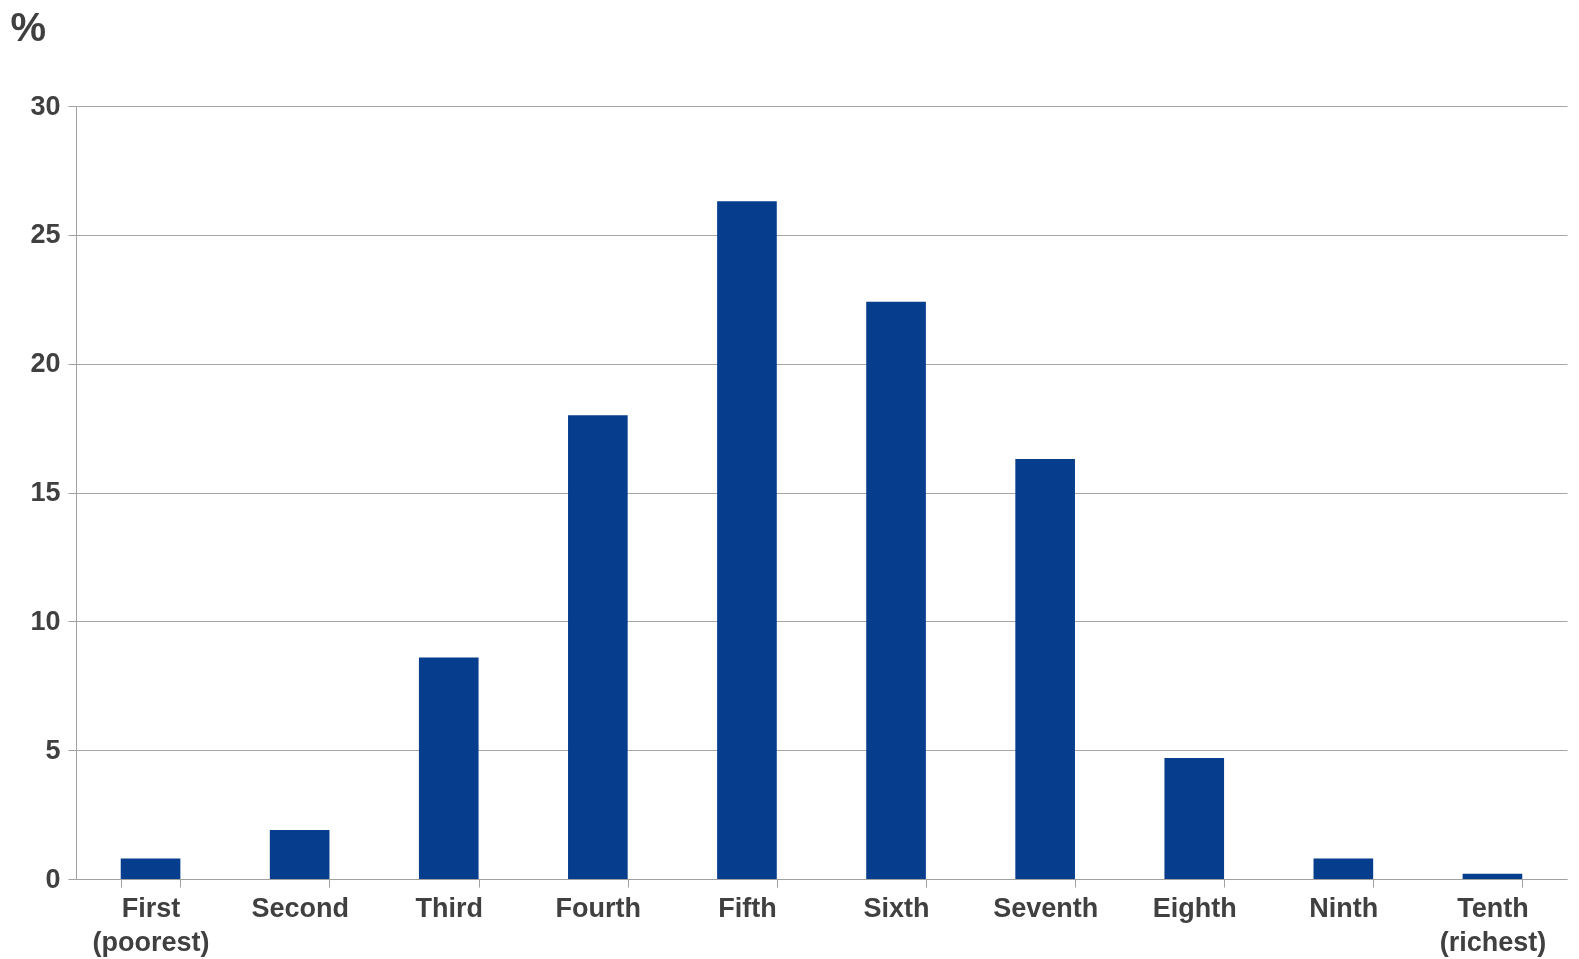 This screenshot has height=959, width=1579. I want to click on x-tick-label: Fifth, so click(747, 907).